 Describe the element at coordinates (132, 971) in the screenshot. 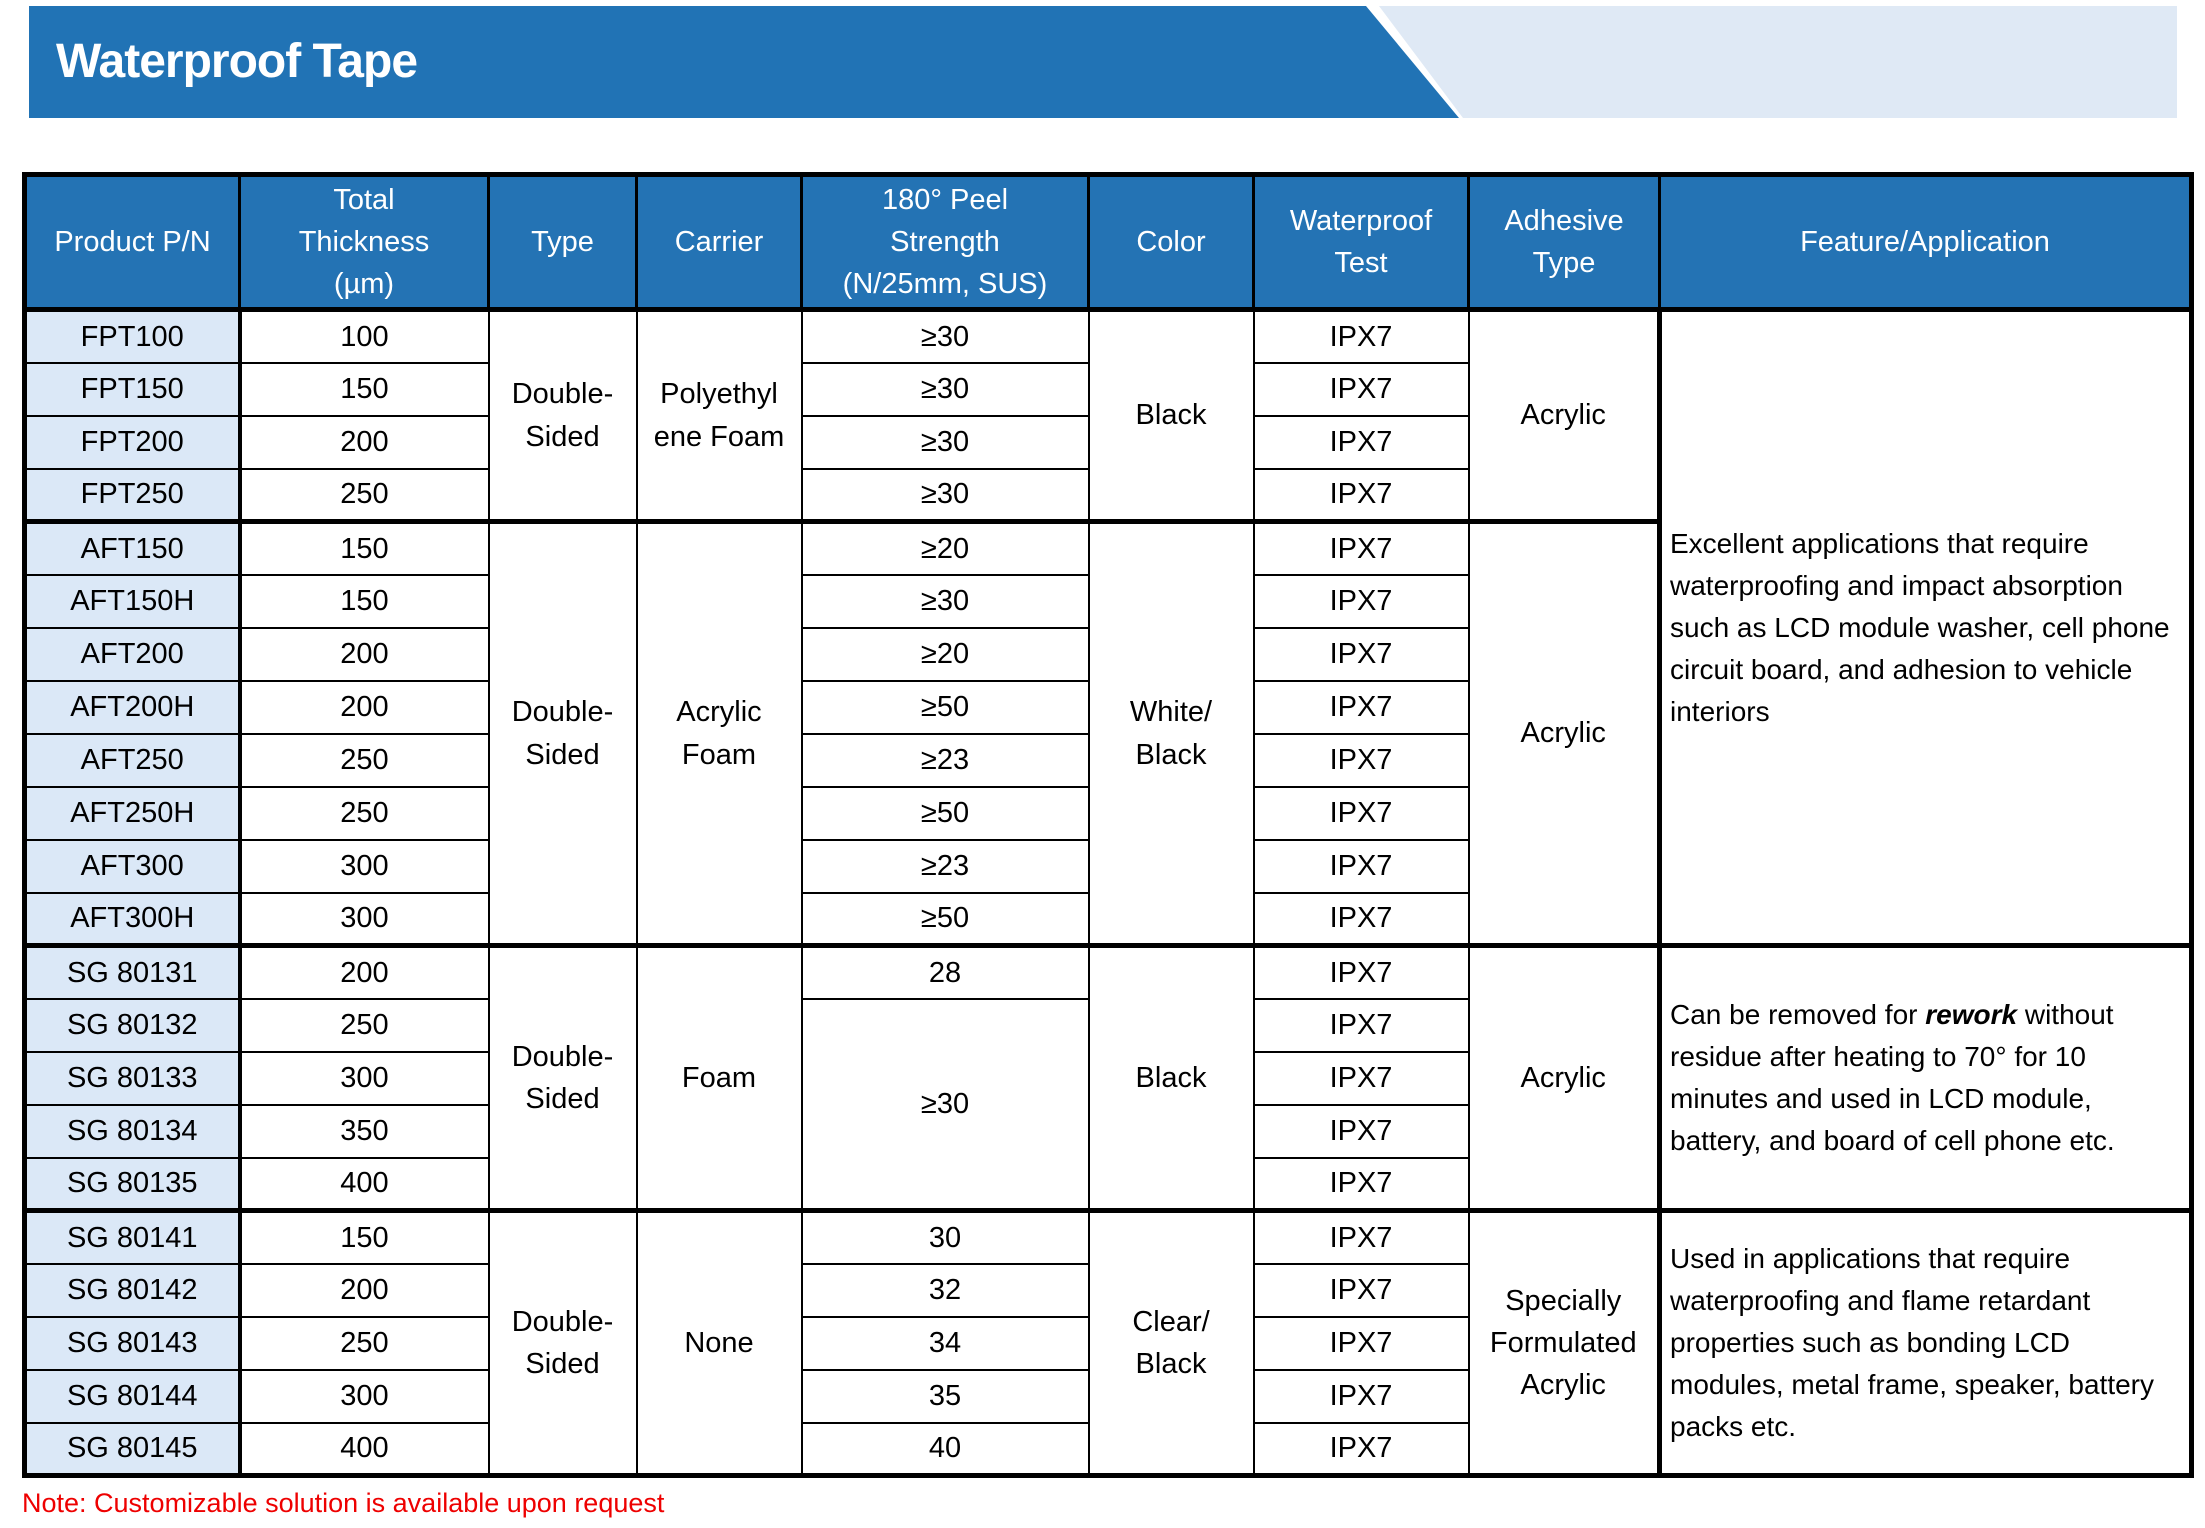

I see `product-pn-cell: SG 80131` at that location.